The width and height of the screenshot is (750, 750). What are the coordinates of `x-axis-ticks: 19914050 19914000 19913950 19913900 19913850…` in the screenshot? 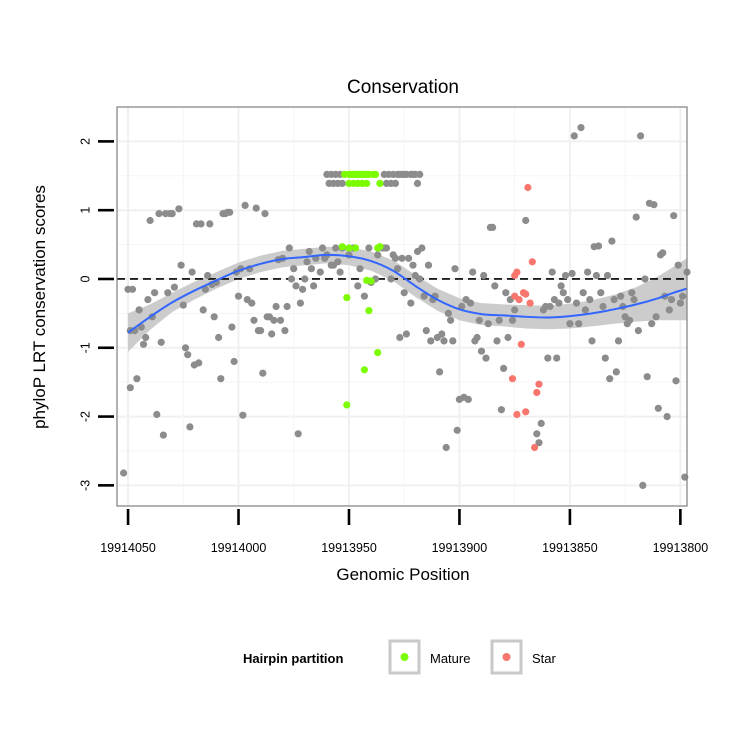 It's located at (404, 532).